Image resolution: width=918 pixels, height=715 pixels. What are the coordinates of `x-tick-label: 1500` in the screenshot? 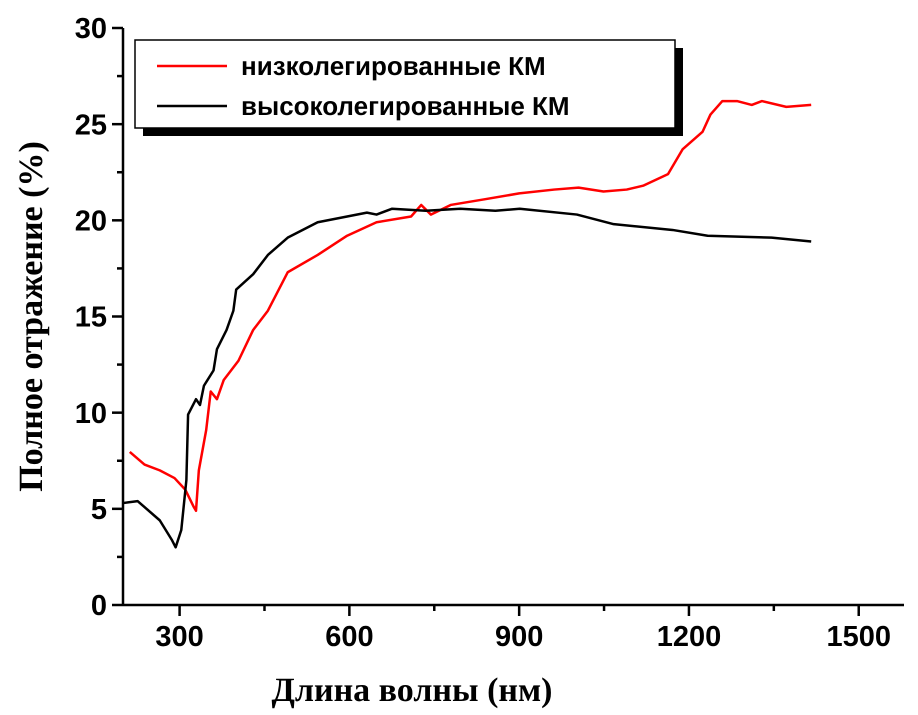 It's located at (858, 636).